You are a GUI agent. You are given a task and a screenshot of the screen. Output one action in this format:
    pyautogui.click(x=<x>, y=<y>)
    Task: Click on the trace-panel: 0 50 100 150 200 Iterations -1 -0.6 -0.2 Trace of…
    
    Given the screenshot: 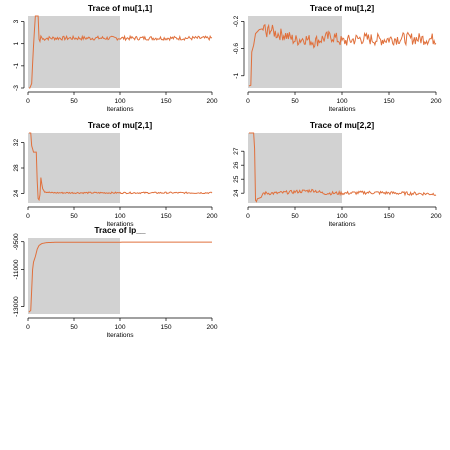 What is the action you would take?
    pyautogui.click(x=337, y=58)
    